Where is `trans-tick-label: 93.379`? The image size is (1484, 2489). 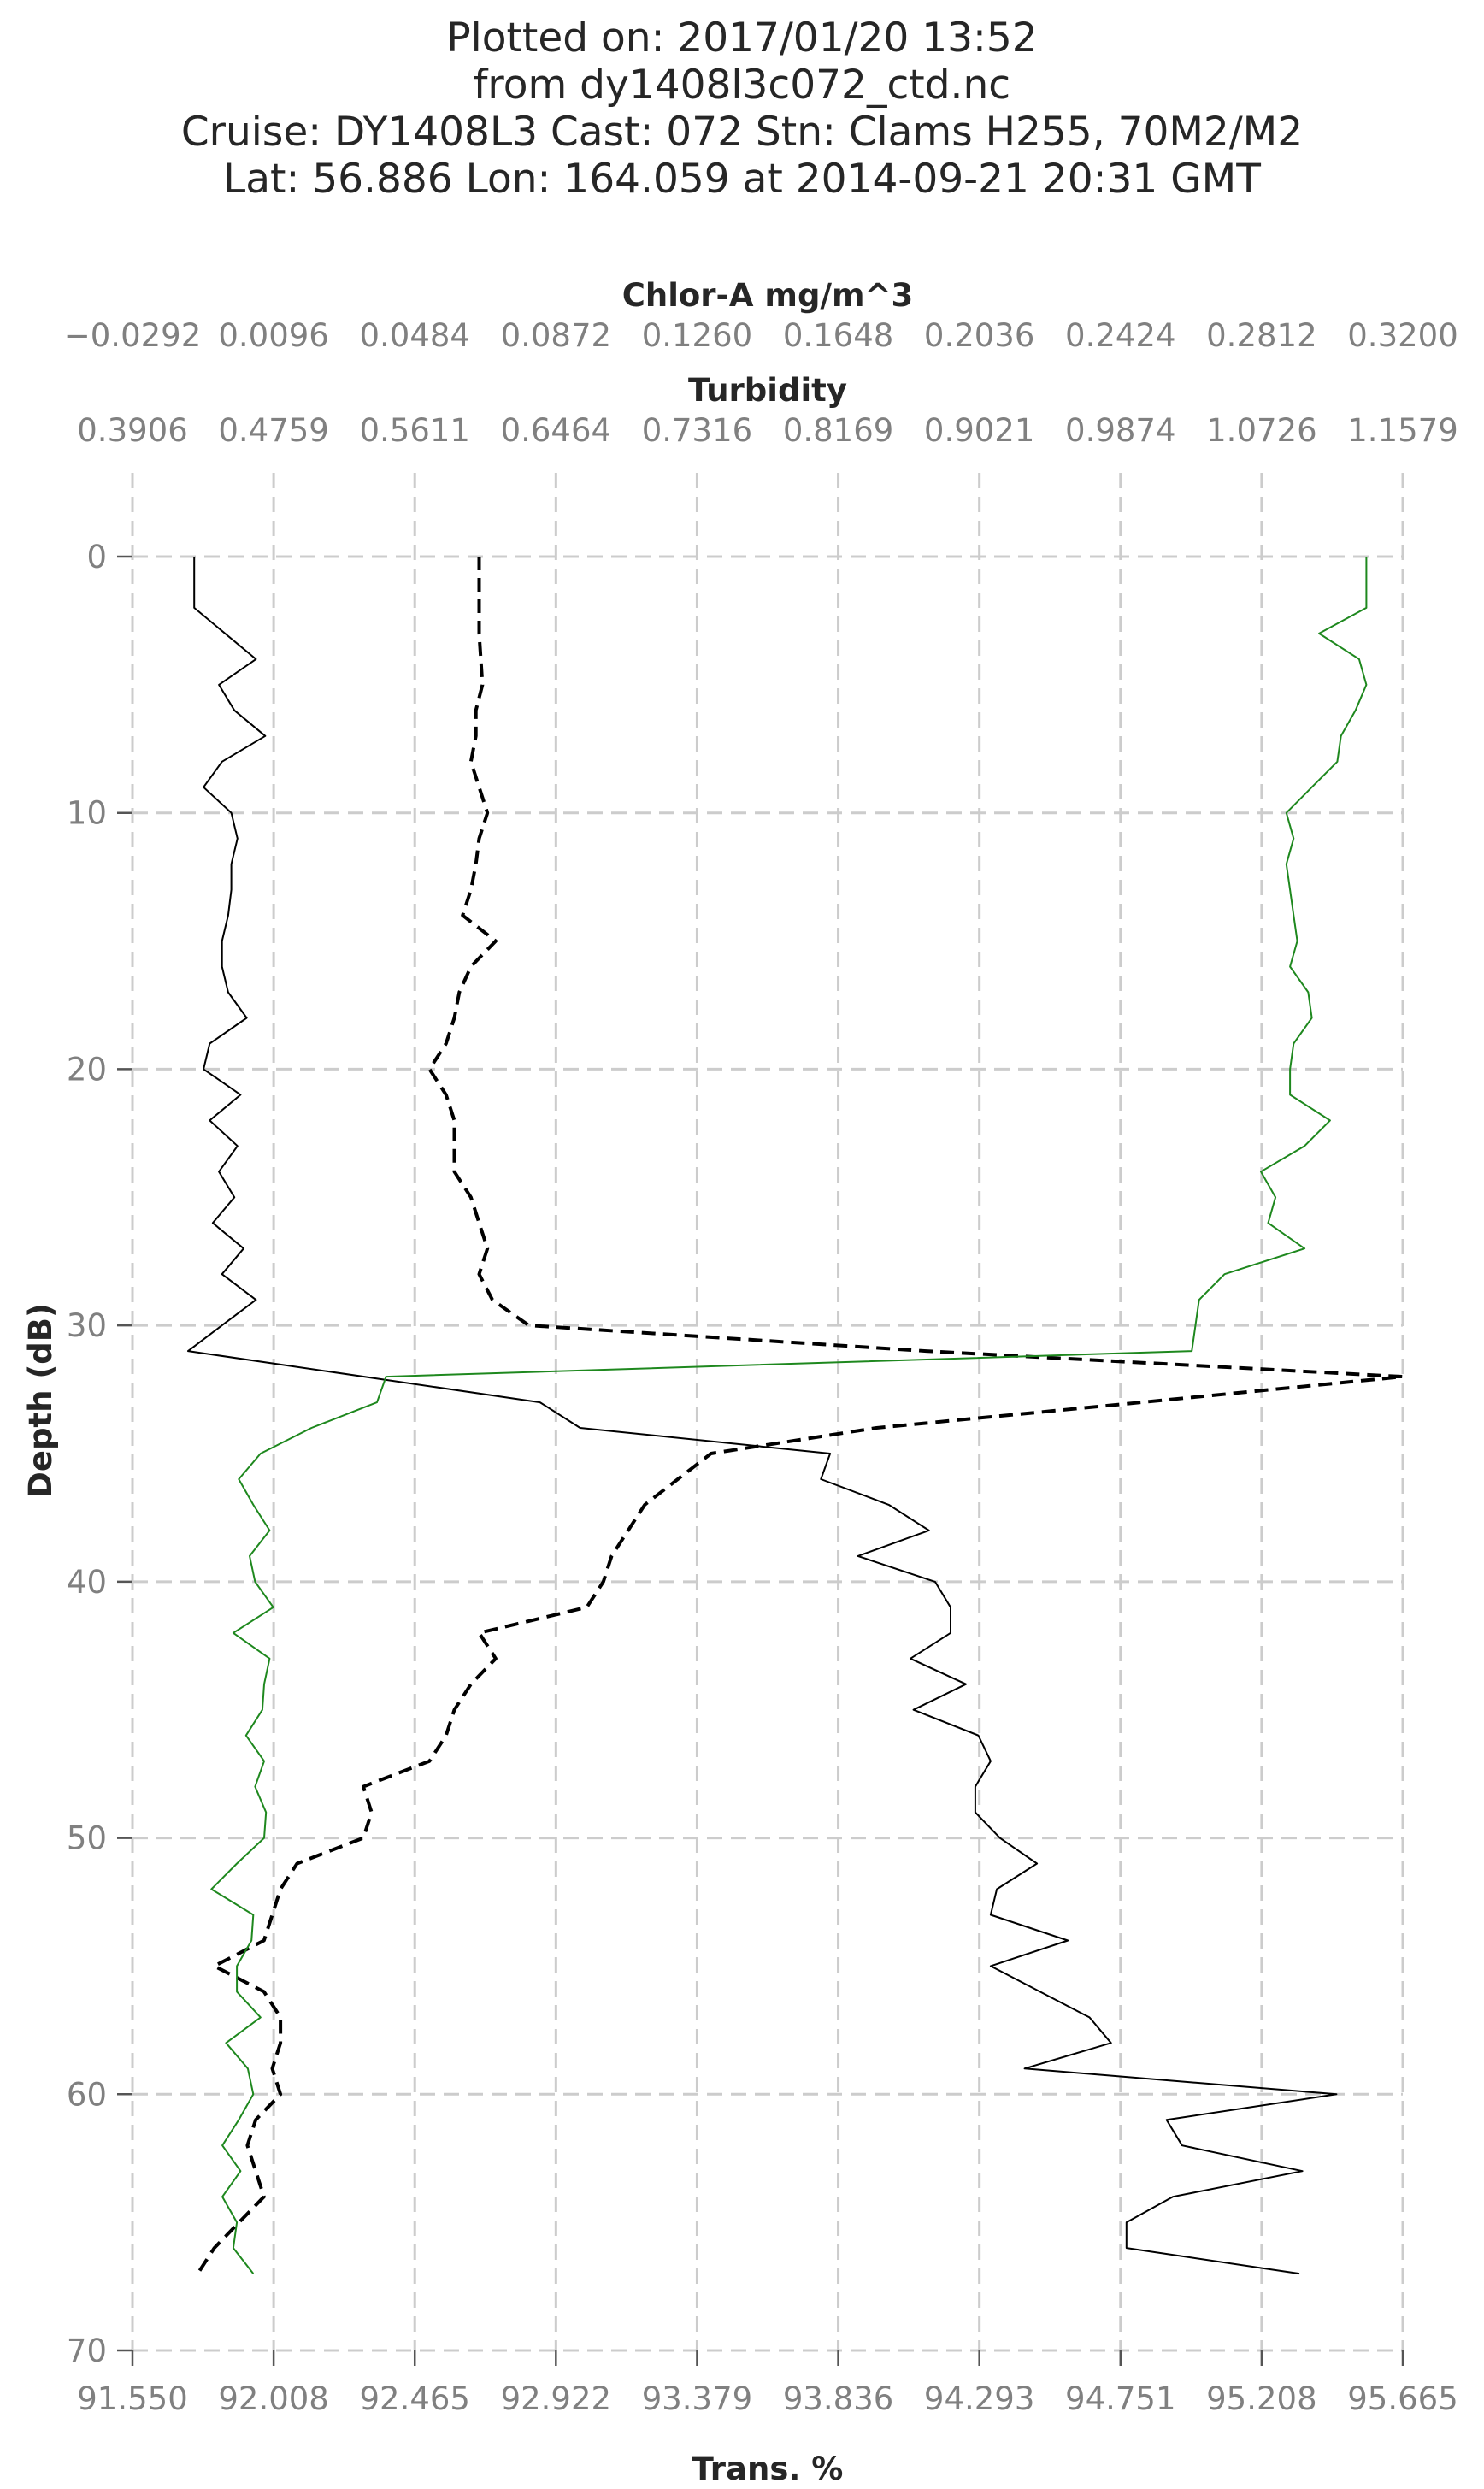 trans-tick-label: 93.379 is located at coordinates (697, 2398).